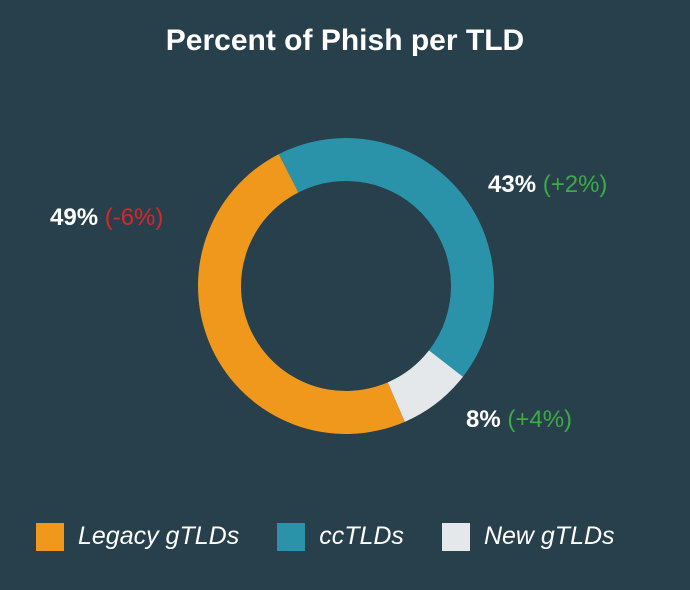 The height and width of the screenshot is (590, 690). What do you see at coordinates (540, 419) in the screenshot?
I see `change-label: (+4%)` at bounding box center [540, 419].